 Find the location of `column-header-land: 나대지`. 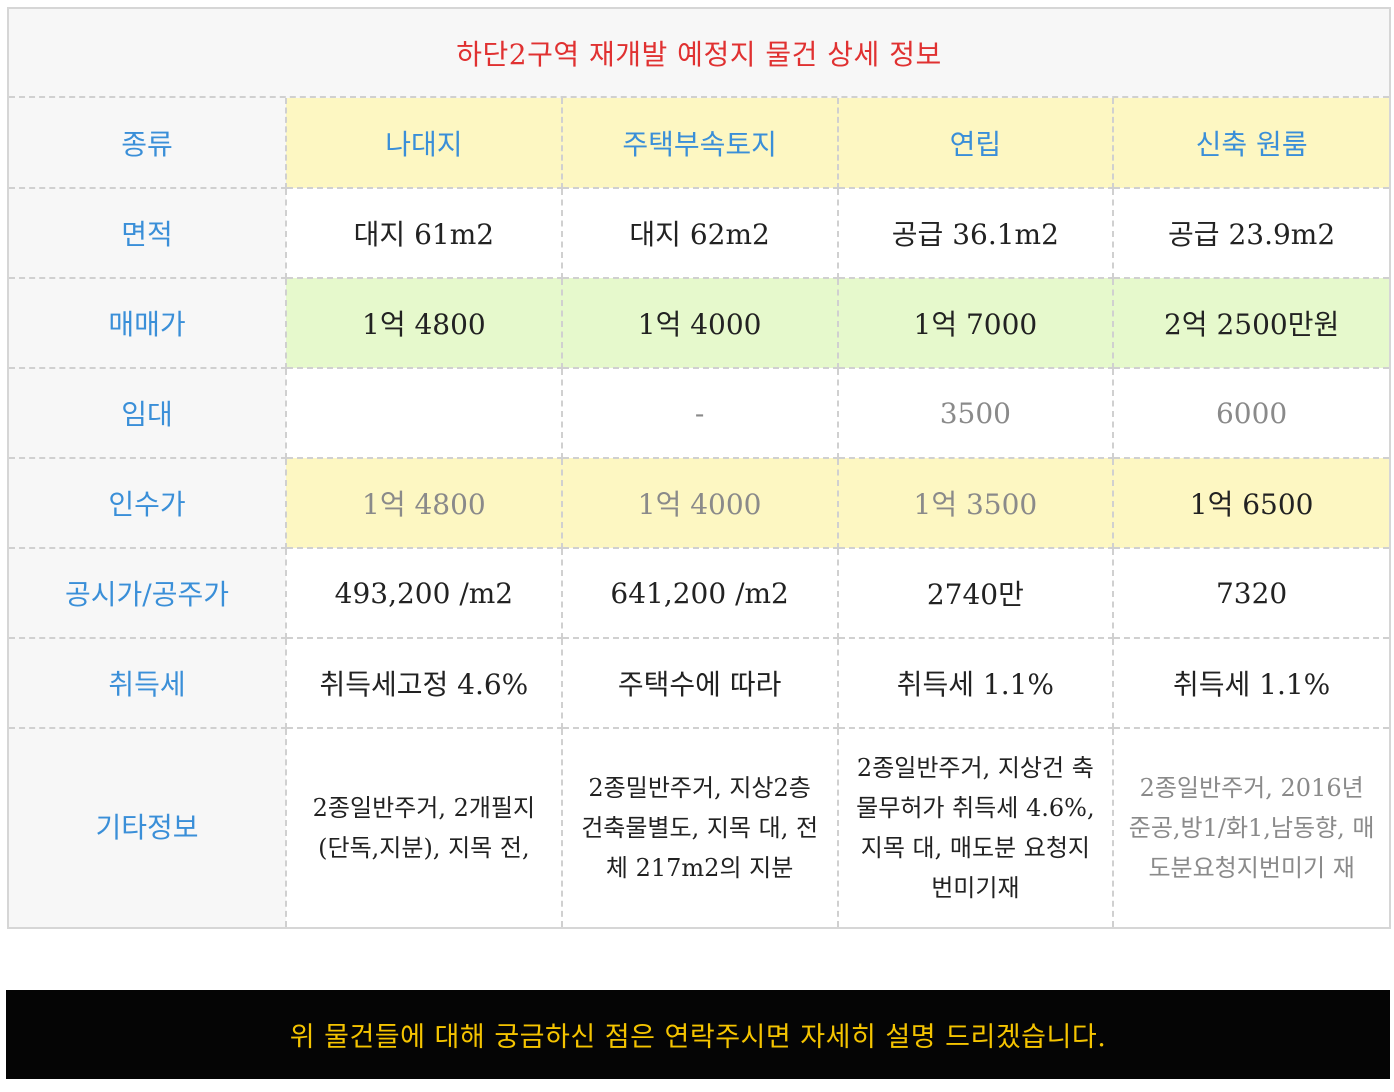

column-header-land: 나대지 is located at coordinates (424, 143).